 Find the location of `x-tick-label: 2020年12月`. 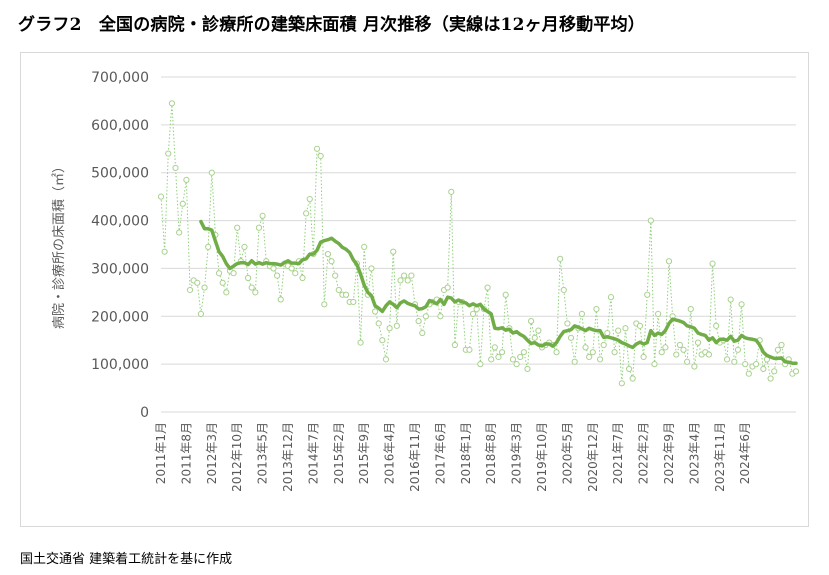

x-tick-label: 2020年12月 is located at coordinates (593, 457).